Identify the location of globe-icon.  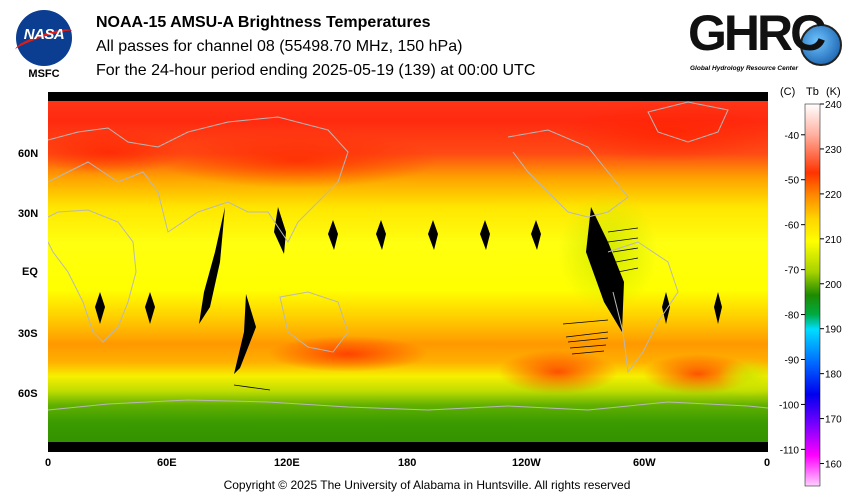
(821, 45).